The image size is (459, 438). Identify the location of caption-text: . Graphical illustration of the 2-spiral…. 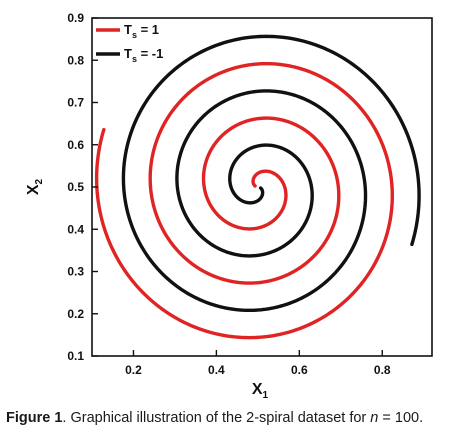
(216, 418).